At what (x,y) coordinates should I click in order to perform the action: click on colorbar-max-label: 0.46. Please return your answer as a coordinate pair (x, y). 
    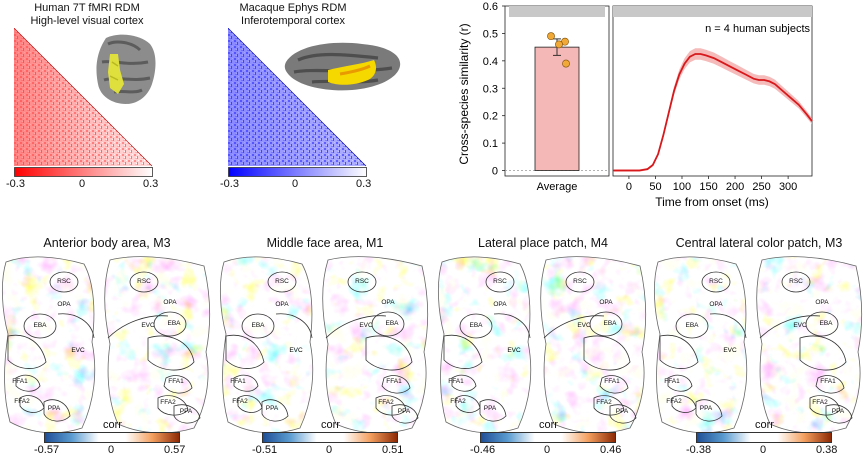
    Looking at the image, I should click on (611, 450).